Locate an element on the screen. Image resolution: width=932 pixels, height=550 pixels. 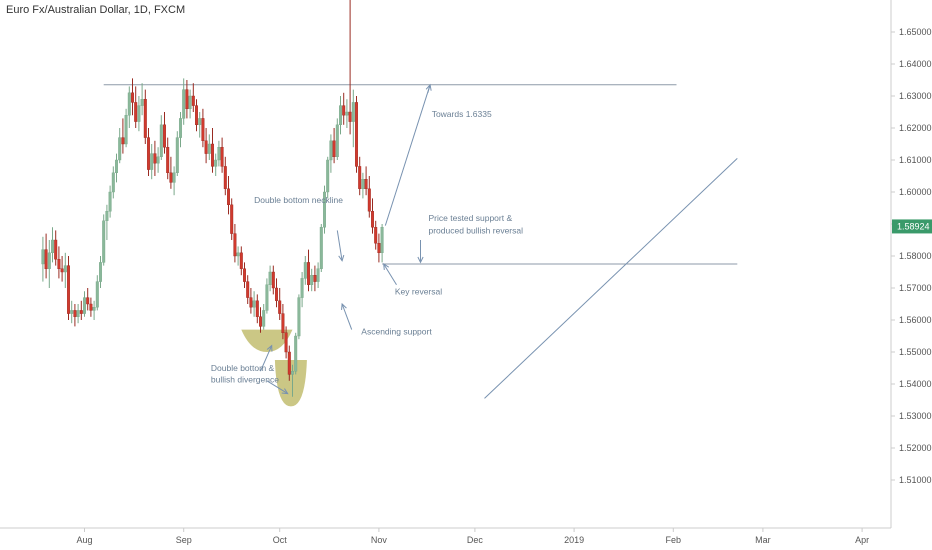
target-projection-line is located at coordinates (407, 155).